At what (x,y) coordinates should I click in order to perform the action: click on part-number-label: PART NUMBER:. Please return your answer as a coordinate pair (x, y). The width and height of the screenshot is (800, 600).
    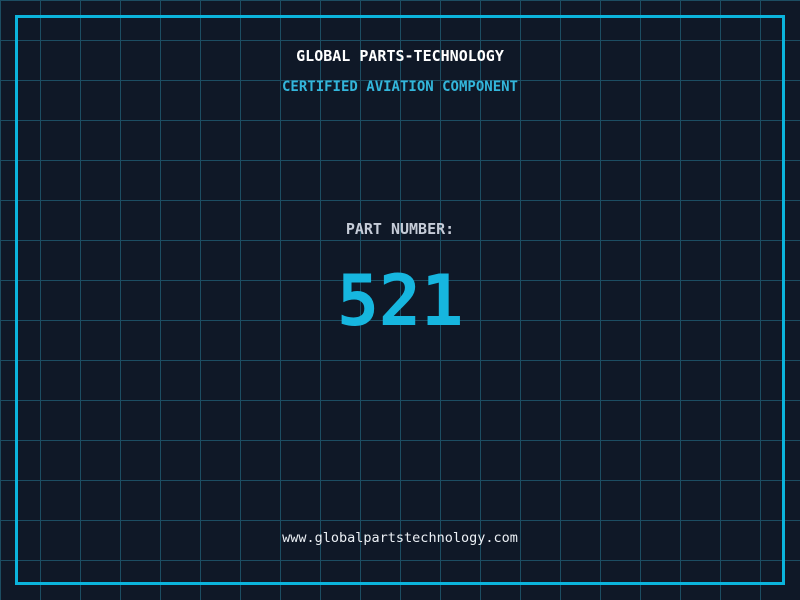
    Looking at the image, I should click on (400, 229).